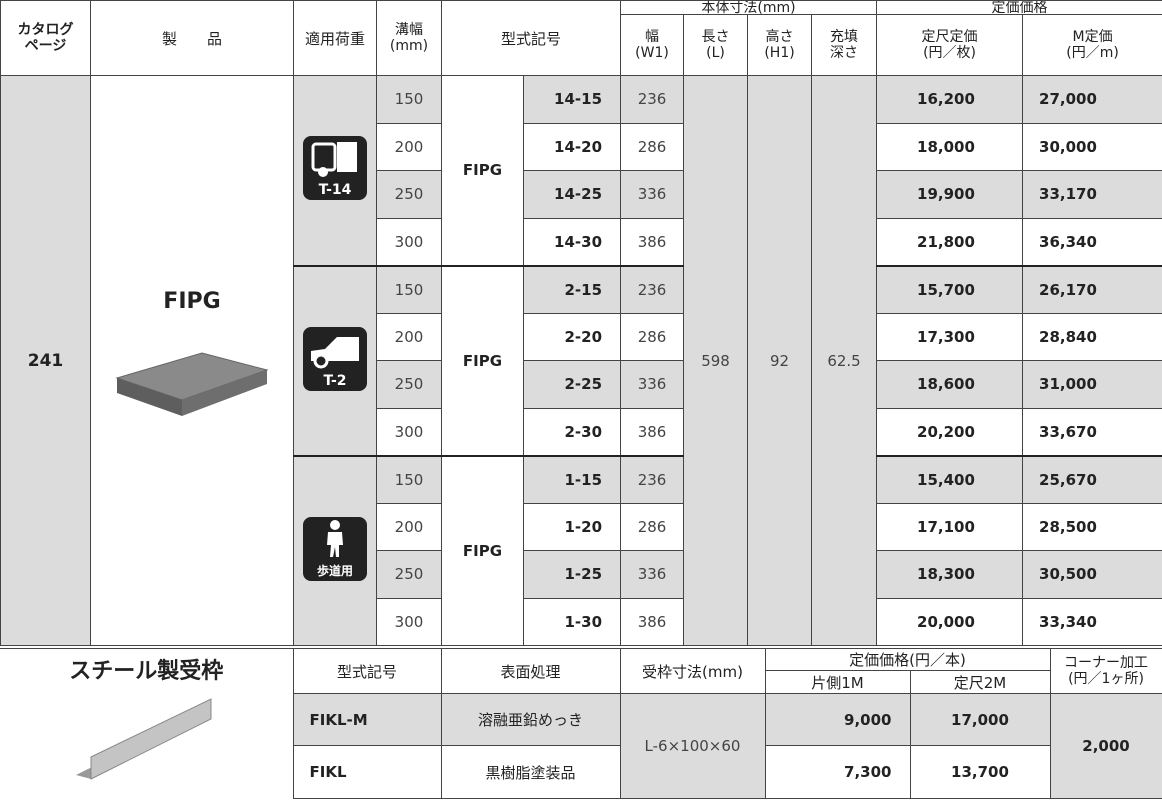  I want to click on unit-price: 16,200, so click(950, 99).